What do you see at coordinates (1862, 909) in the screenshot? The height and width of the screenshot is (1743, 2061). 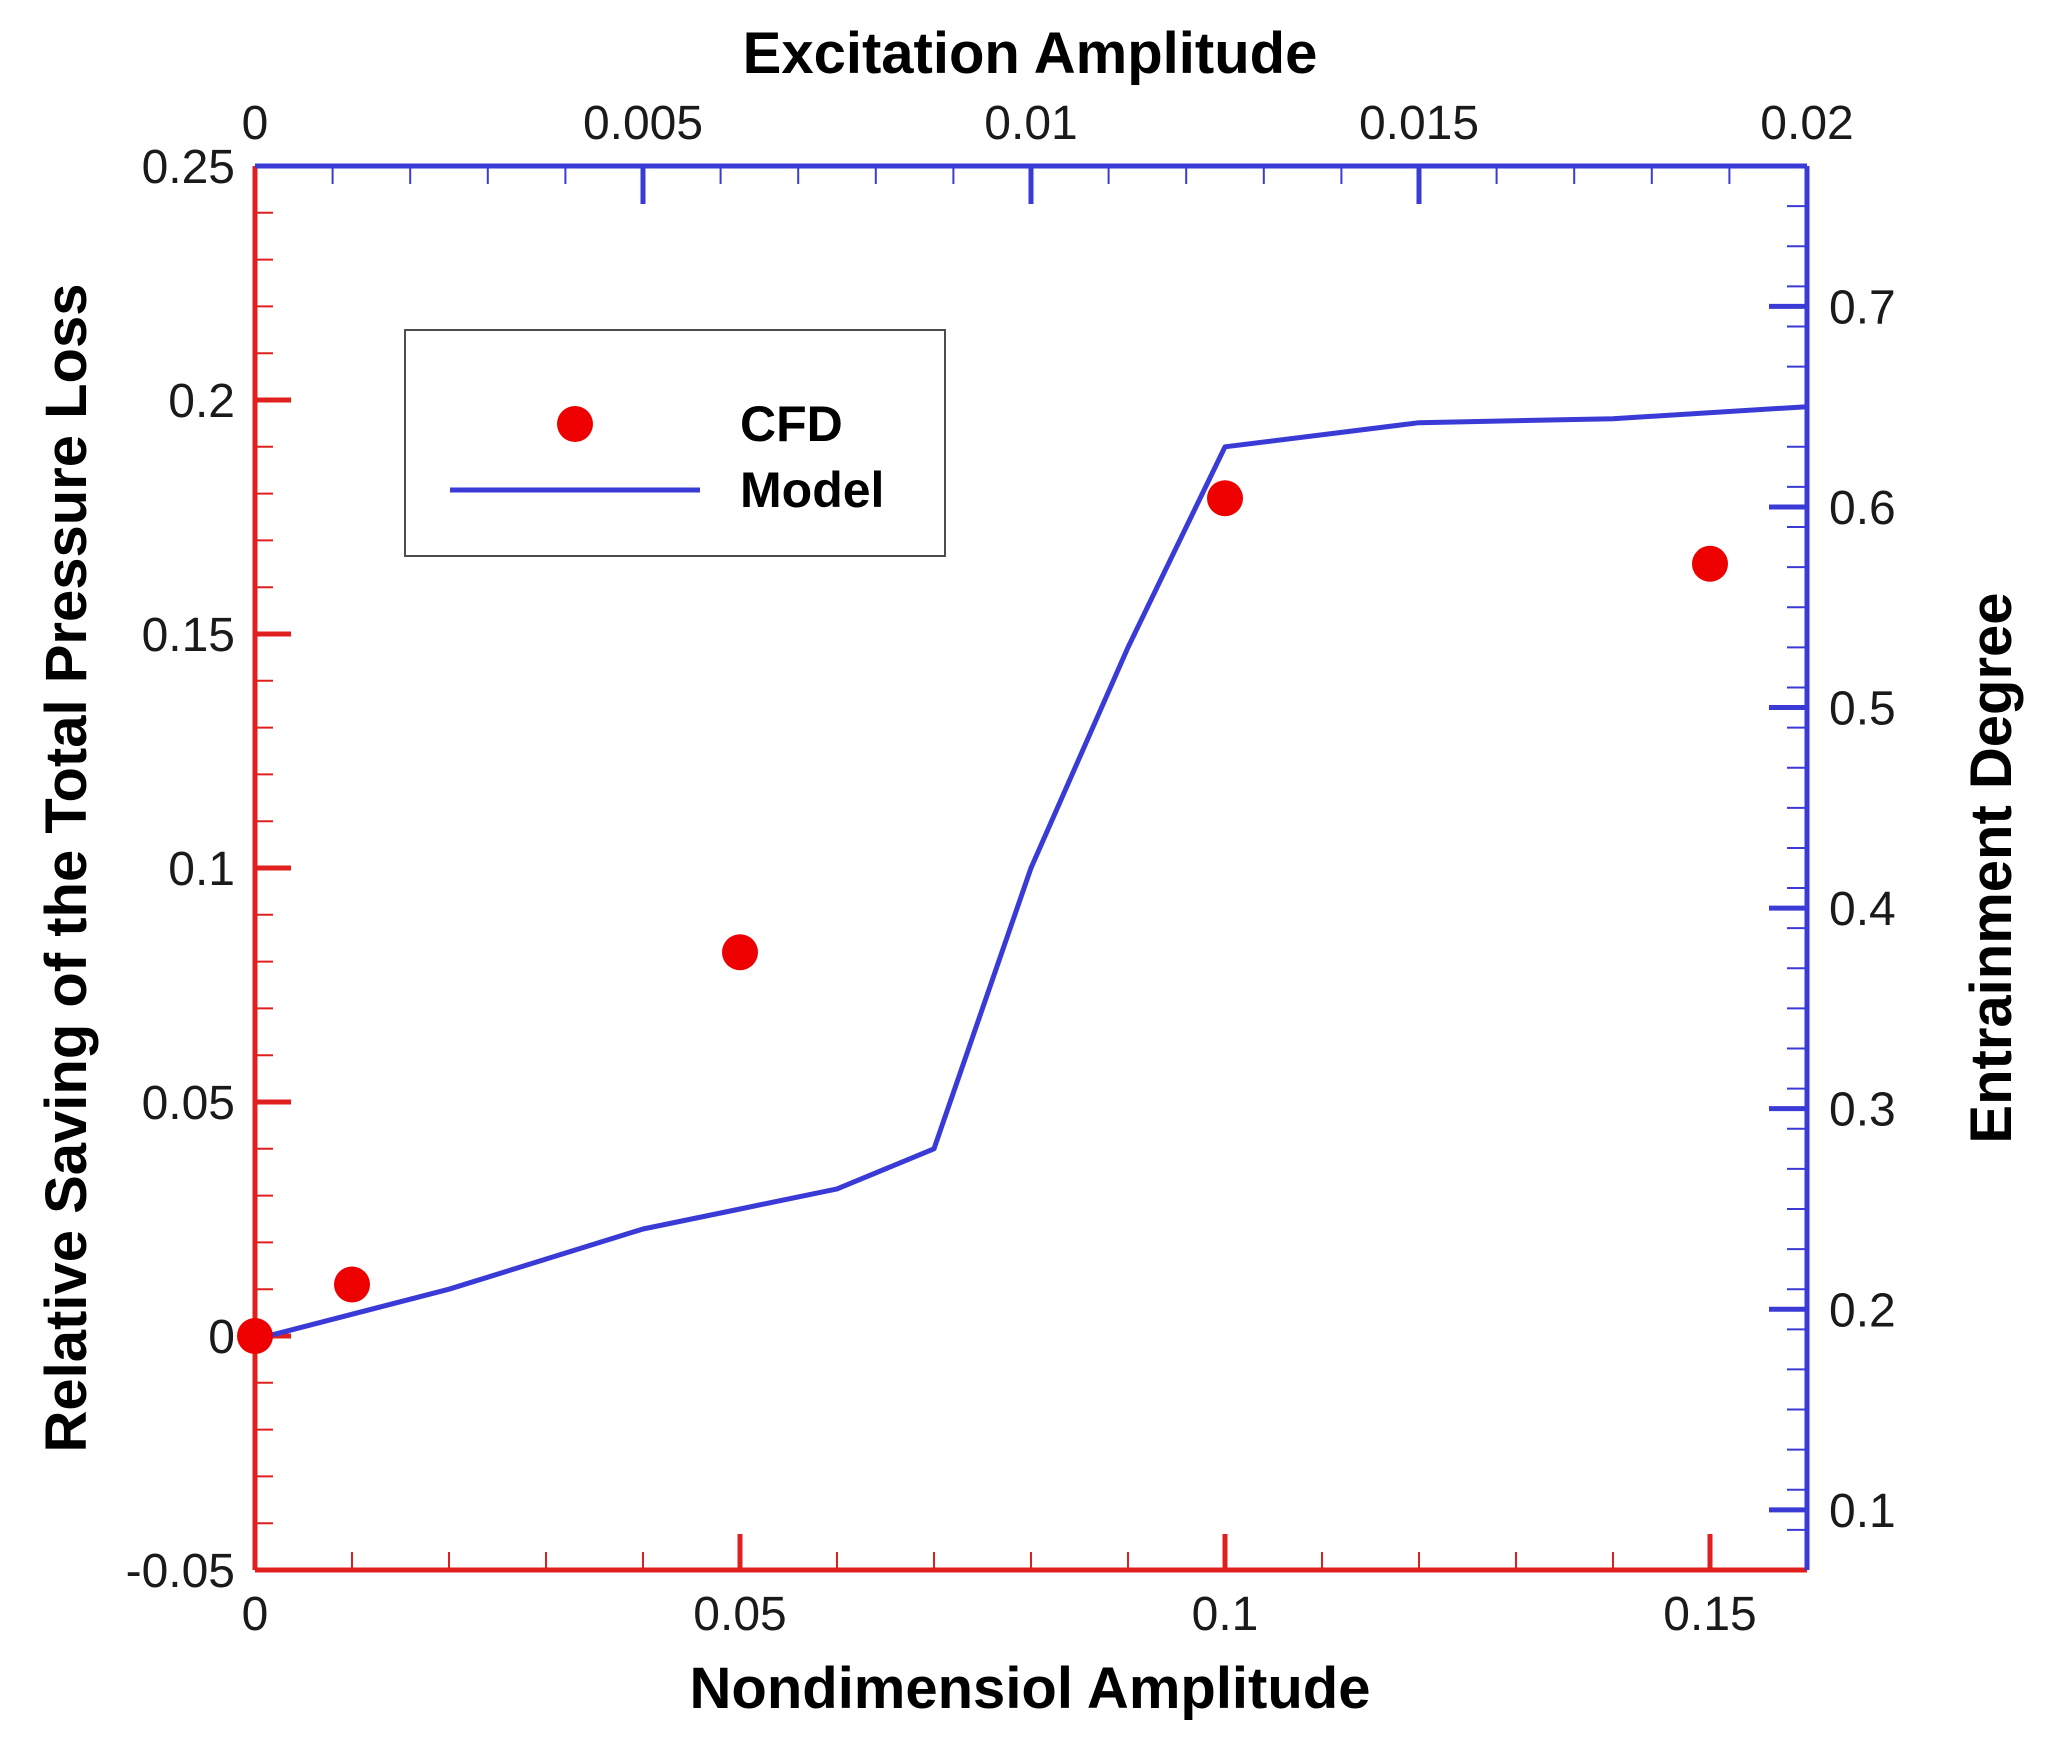 I see `y2-tick-label: 0.4` at bounding box center [1862, 909].